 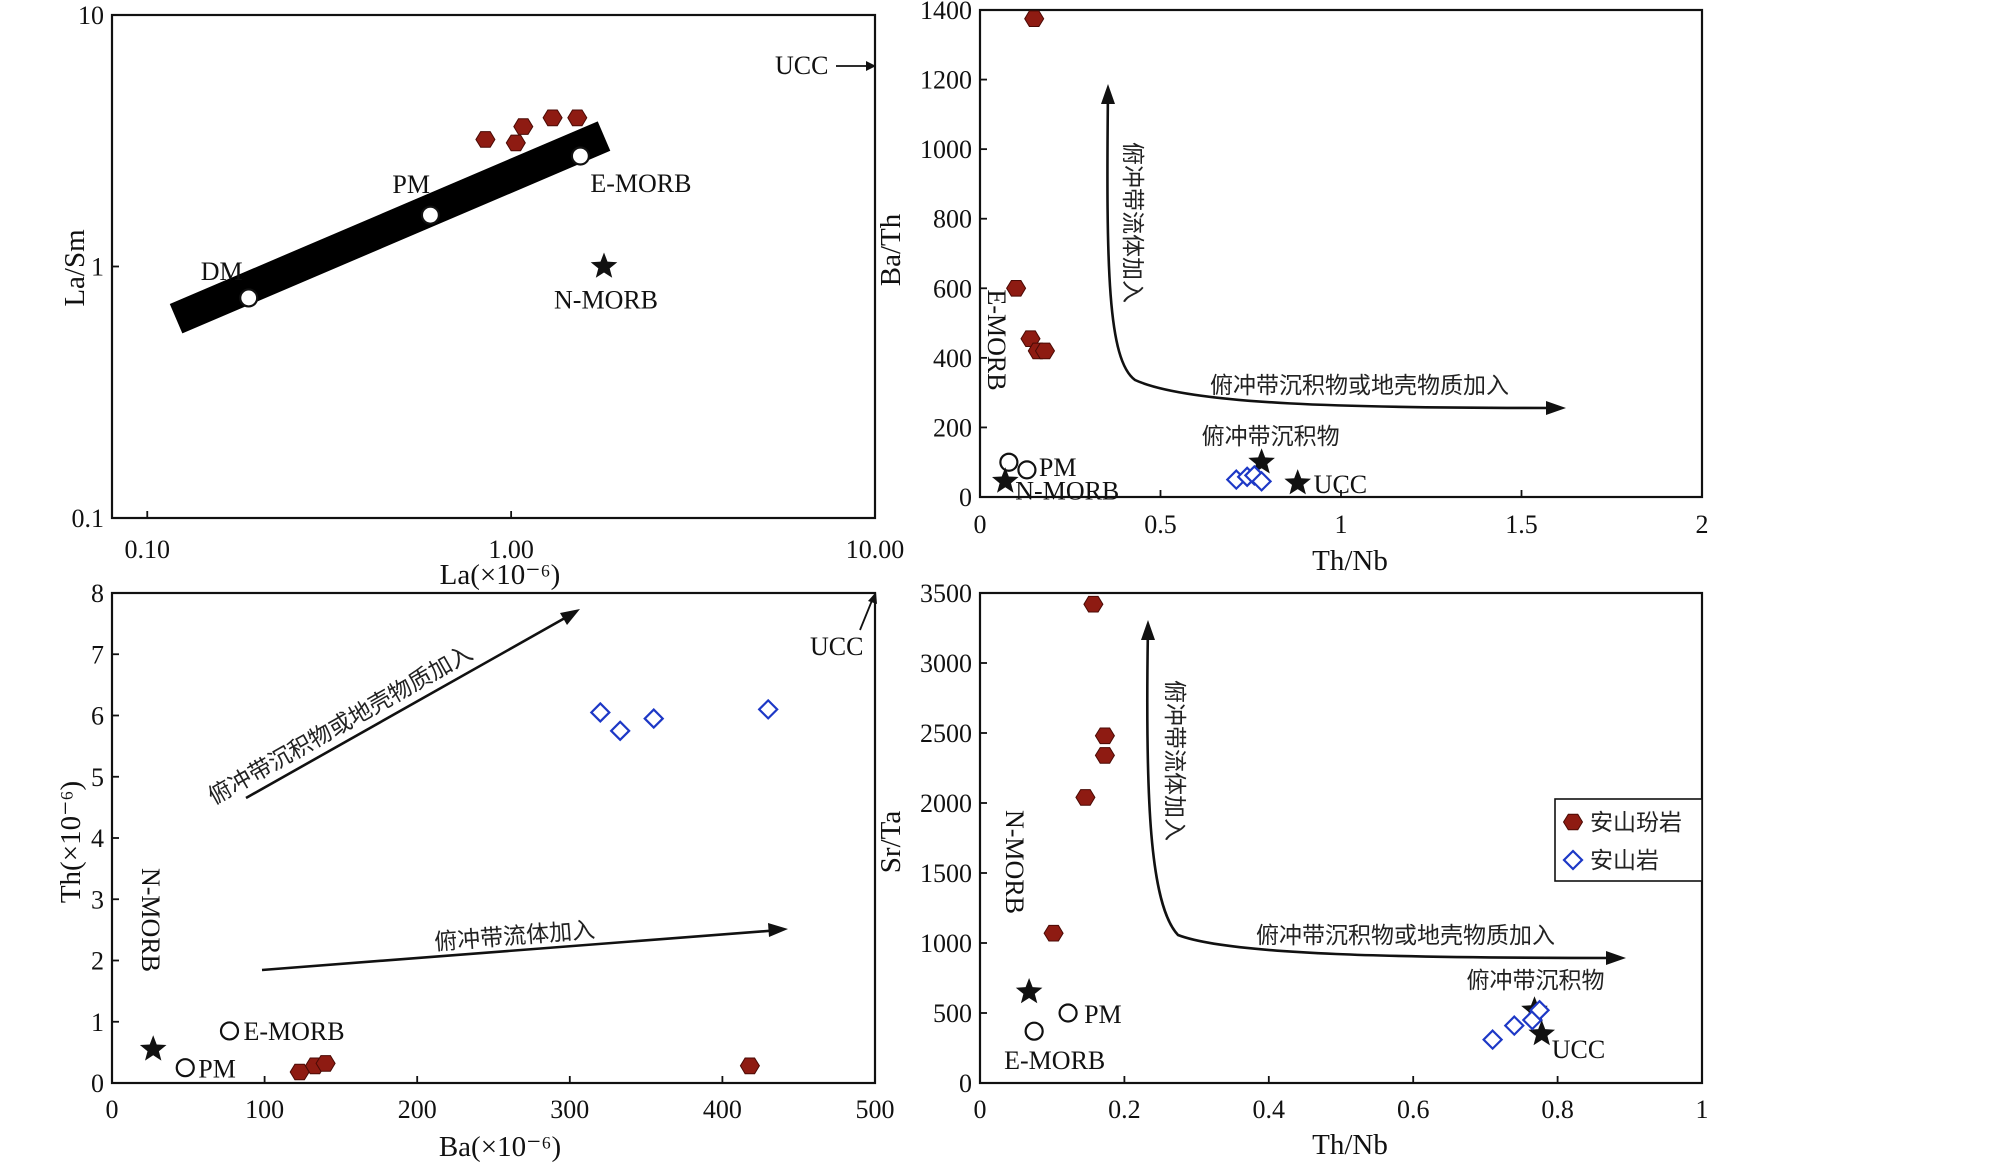 I want to click on legend-label-andesite-porphyry: 安山玢岩, so click(x=1636, y=823).